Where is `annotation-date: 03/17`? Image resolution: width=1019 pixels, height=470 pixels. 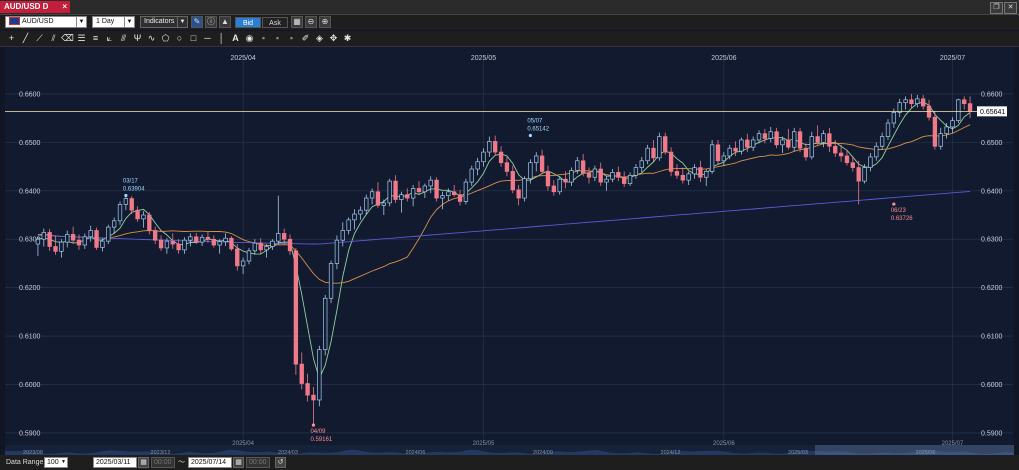 annotation-date: 03/17 is located at coordinates (131, 181).